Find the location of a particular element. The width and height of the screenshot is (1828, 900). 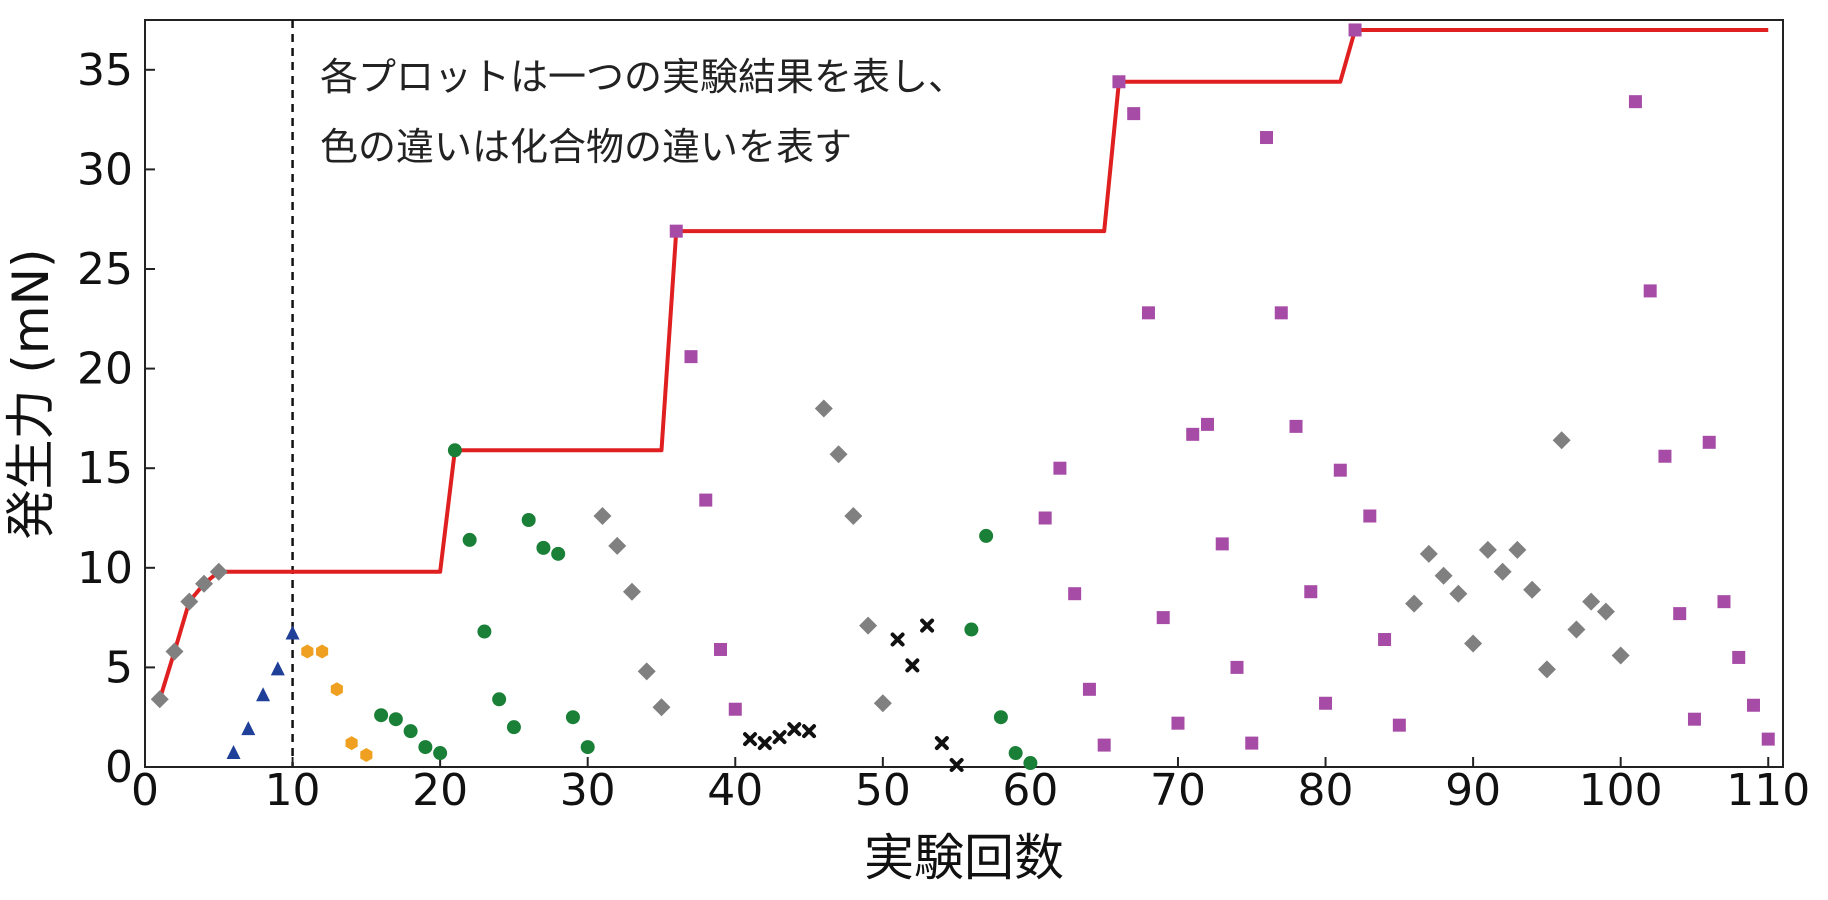

x-tick-label: 20 is located at coordinates (440, 790).